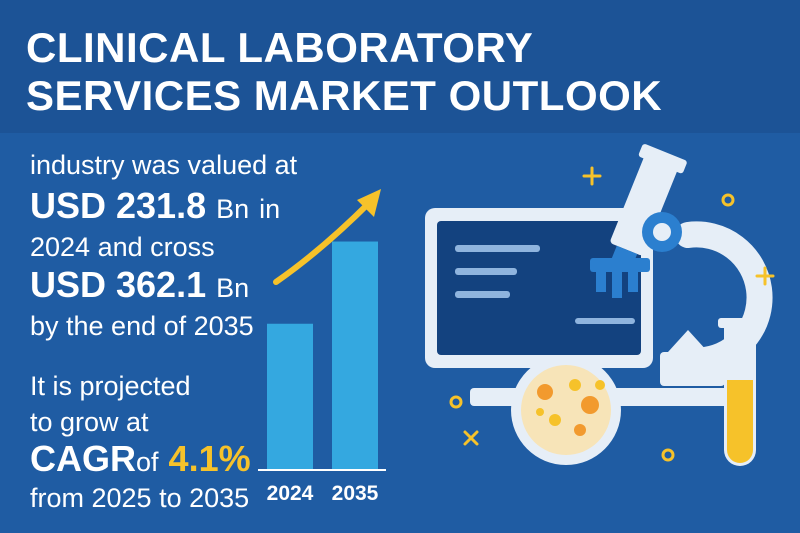 Image resolution: width=800 pixels, height=533 pixels. What do you see at coordinates (89, 422) in the screenshot?
I see `grow-at-text: to grow at` at bounding box center [89, 422].